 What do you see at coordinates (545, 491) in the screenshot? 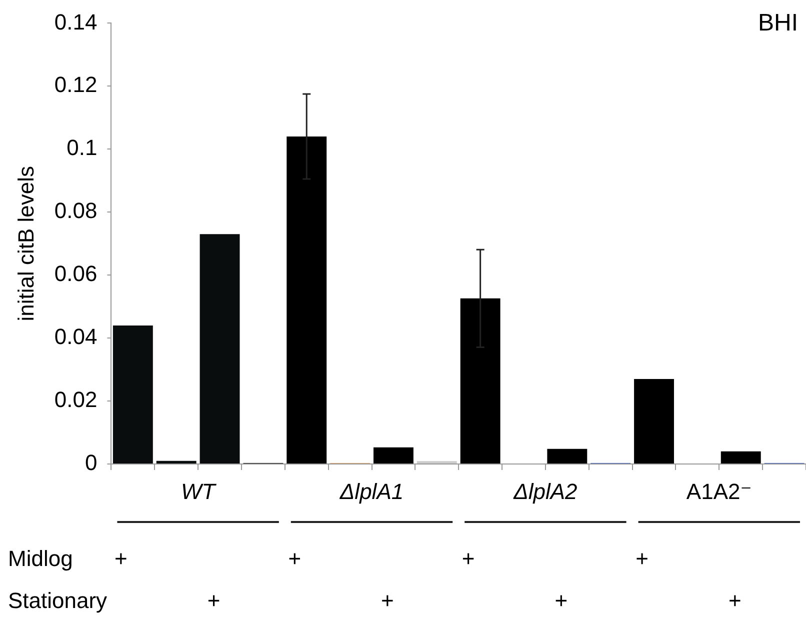
I see `text: ΔlplA2` at bounding box center [545, 491].